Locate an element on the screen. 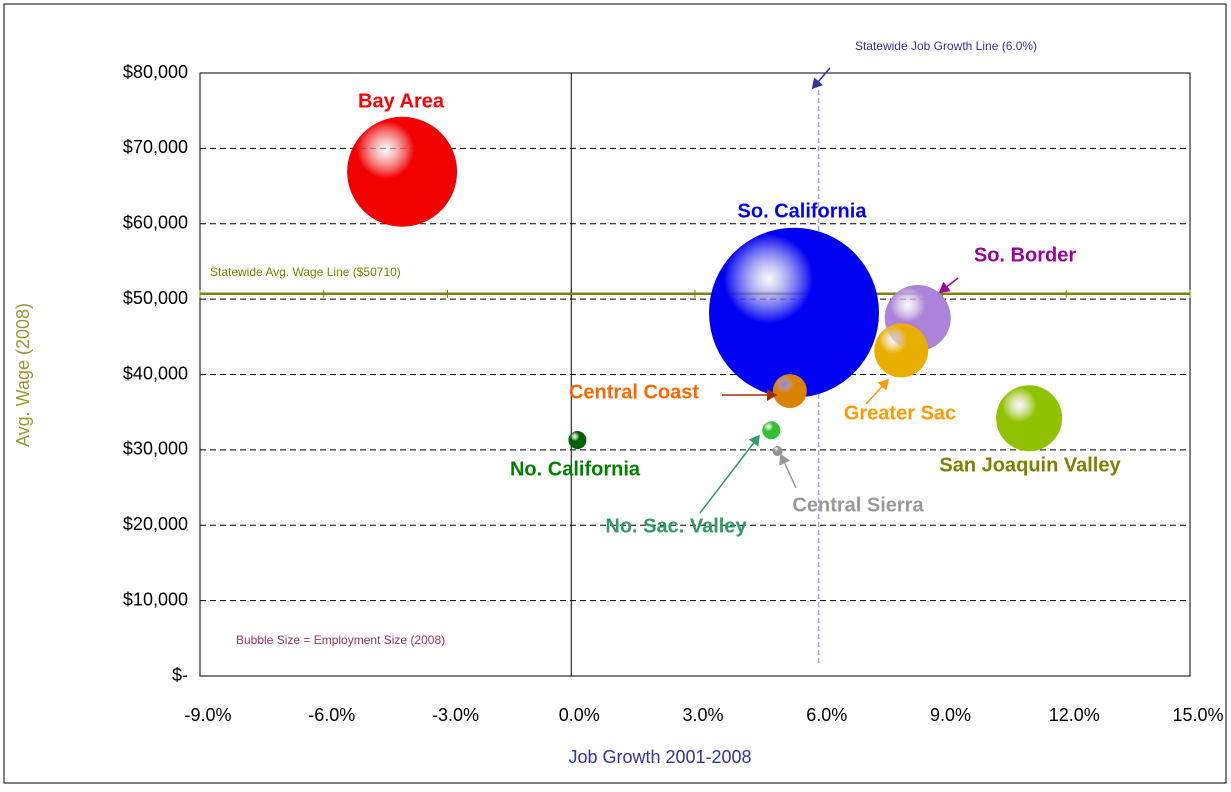 The width and height of the screenshot is (1231, 792). y-tick-label: $20,000 is located at coordinates (155, 524).